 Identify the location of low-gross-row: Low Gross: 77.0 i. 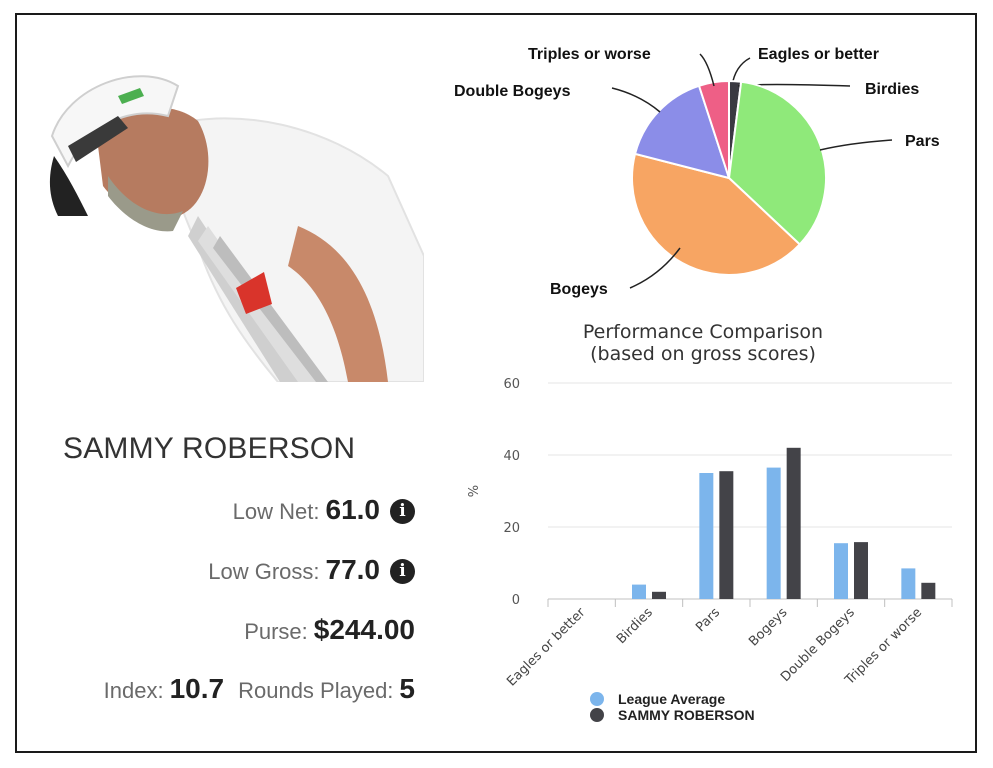
(311, 574).